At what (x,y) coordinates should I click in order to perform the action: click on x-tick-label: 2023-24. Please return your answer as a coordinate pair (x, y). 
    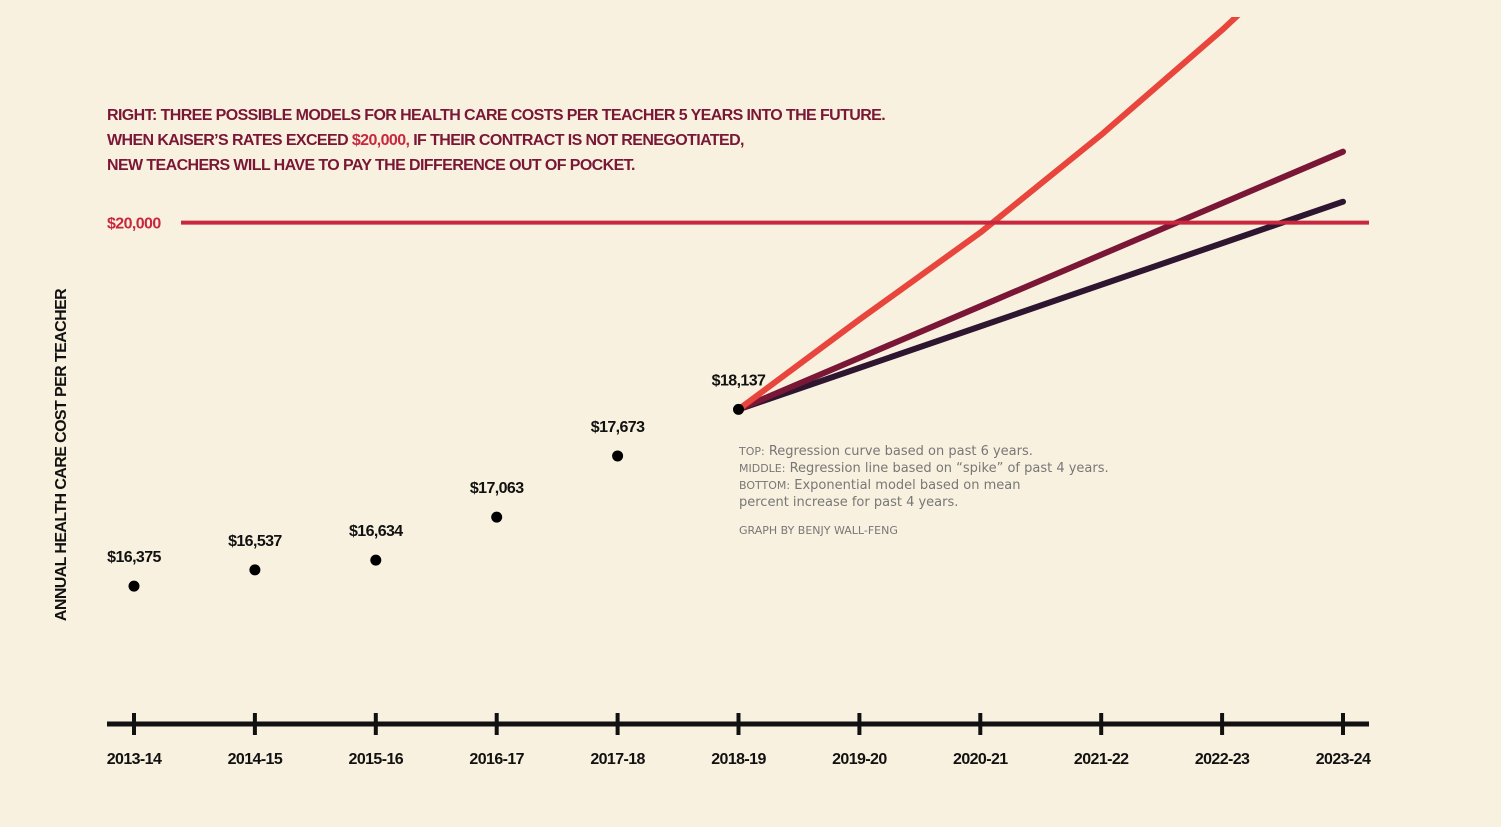
    Looking at the image, I should click on (1343, 759).